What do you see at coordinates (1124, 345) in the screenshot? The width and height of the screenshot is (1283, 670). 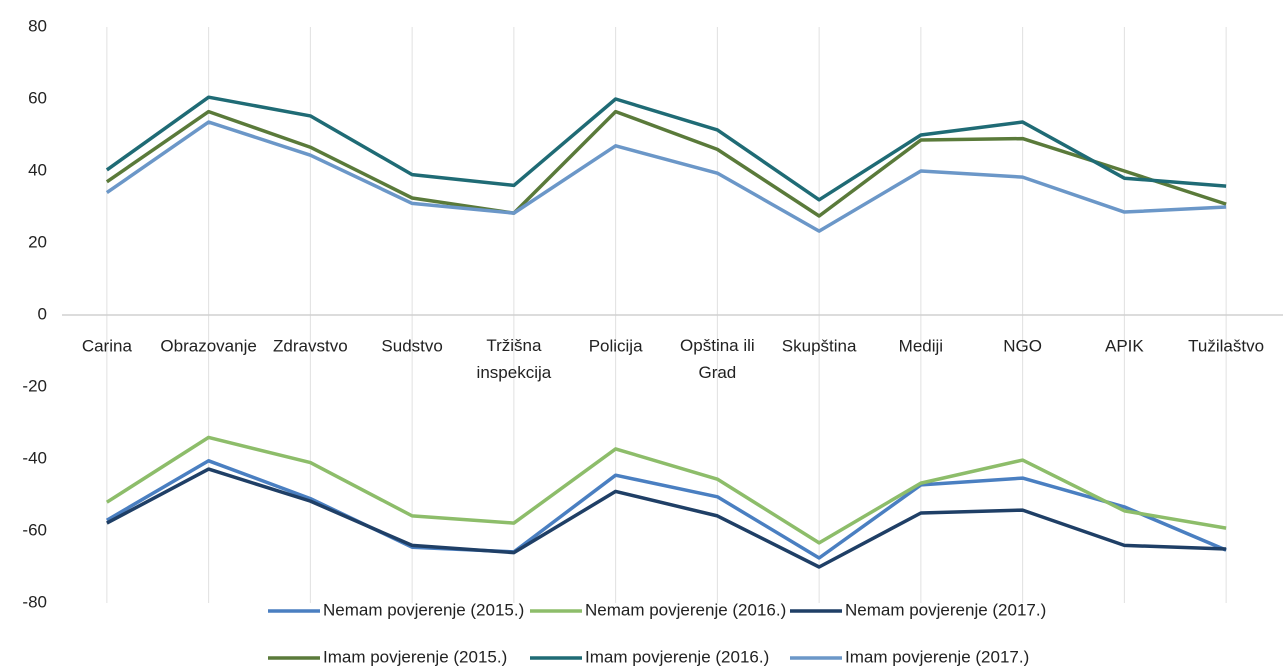 I see `x-tick-label: APIK` at bounding box center [1124, 345].